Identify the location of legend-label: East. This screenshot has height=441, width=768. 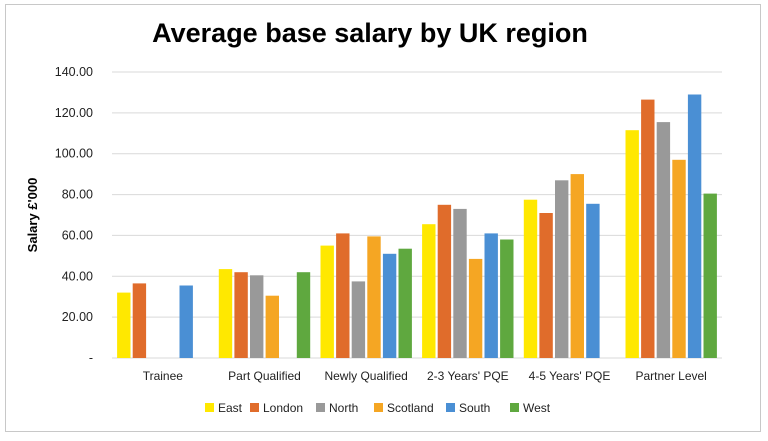
(230, 408).